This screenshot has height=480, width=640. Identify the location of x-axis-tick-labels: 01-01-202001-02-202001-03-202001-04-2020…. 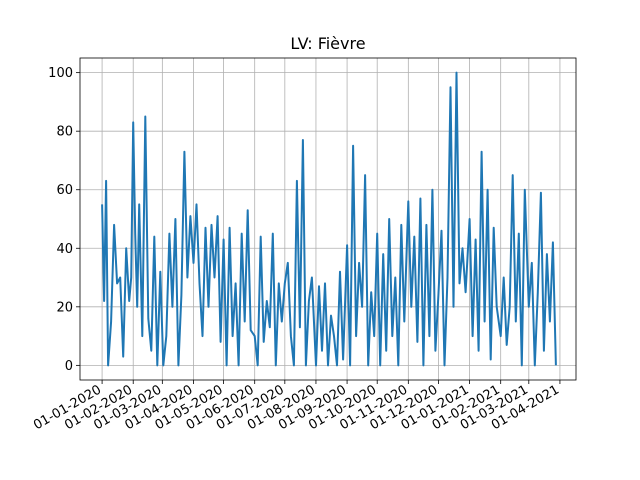
(296, 407).